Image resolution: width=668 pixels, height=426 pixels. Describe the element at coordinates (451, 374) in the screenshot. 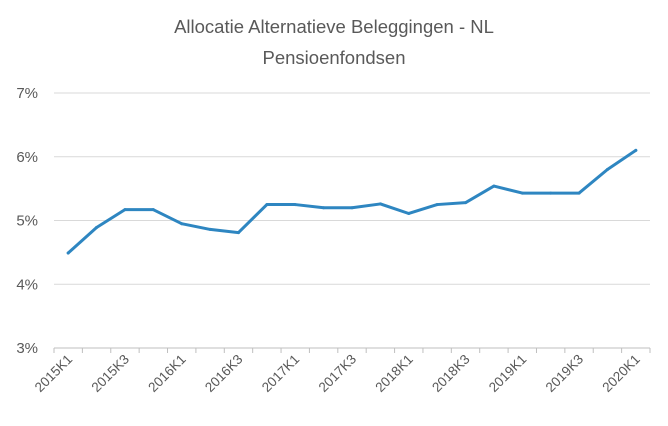

I see `x-tick-label: 2018K3` at that location.